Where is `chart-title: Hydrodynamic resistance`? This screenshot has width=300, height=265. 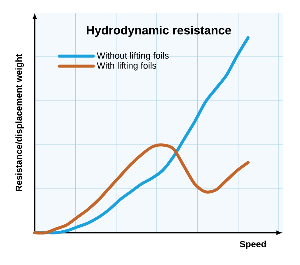
chart-title: Hydrodynamic resistance is located at coordinates (159, 32).